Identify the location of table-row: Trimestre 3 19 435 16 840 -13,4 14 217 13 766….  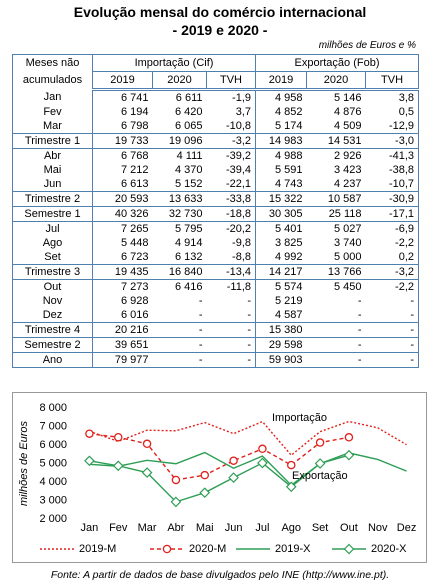
(215, 272).